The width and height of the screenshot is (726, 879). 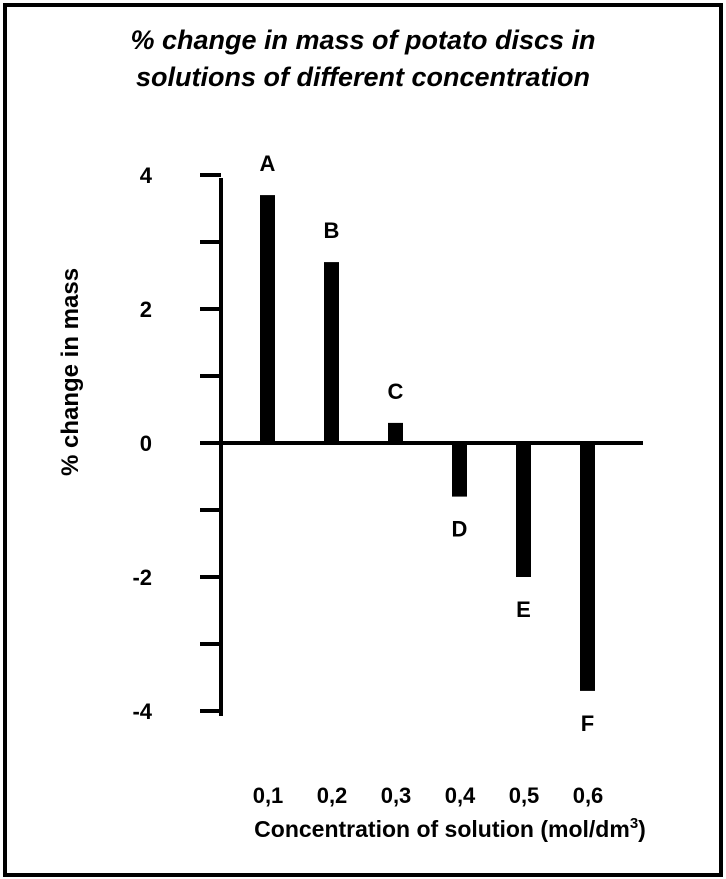 I want to click on x-axis-label-close: ), so click(x=642, y=829).